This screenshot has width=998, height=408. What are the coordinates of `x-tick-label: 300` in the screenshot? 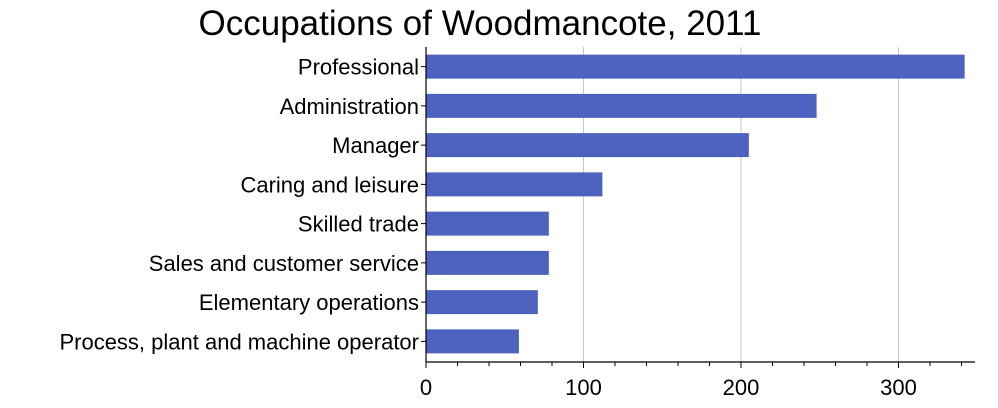 It's located at (898, 387).